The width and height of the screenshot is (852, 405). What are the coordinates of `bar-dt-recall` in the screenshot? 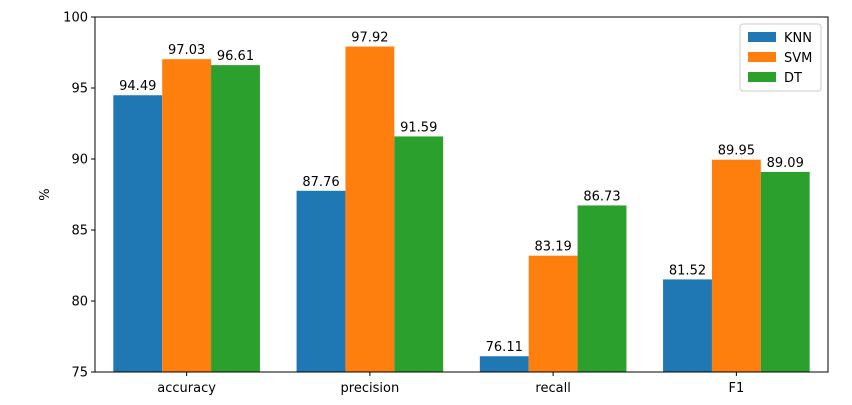 It's located at (602, 288).